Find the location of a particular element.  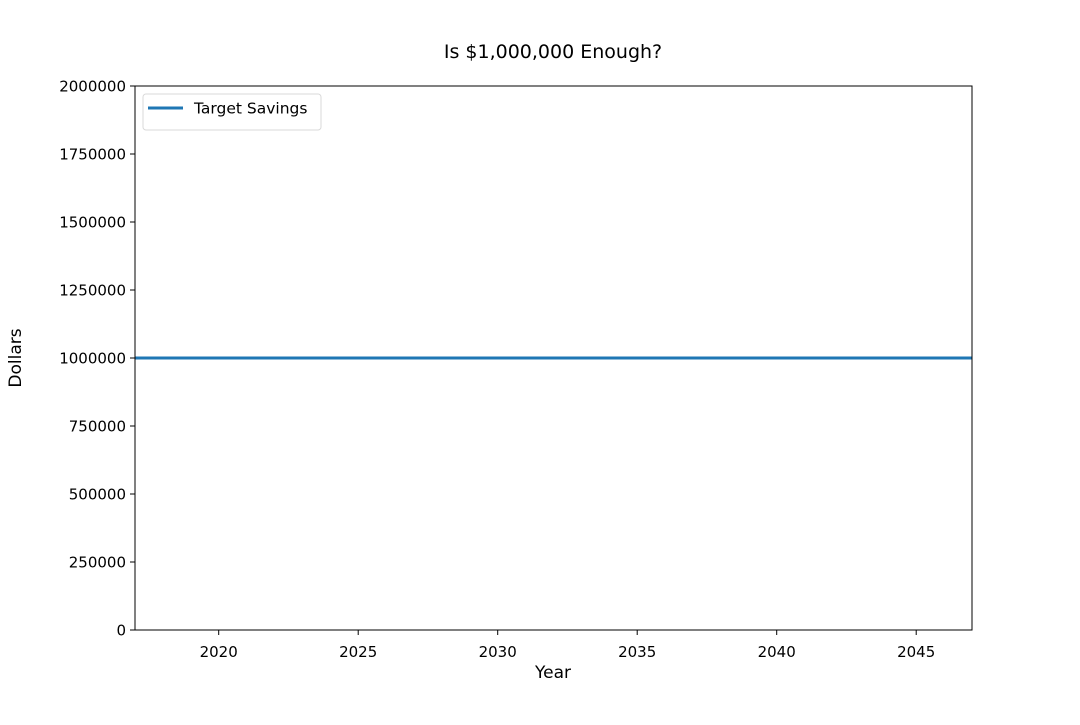

x-tick-label: 2035 is located at coordinates (637, 652).